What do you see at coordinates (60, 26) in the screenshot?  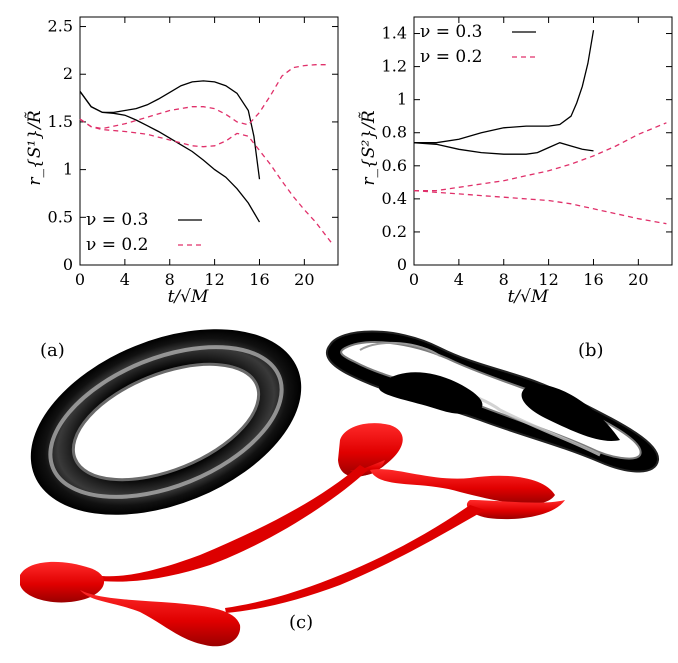 I see `y-tick-label: 2.5` at bounding box center [60, 26].